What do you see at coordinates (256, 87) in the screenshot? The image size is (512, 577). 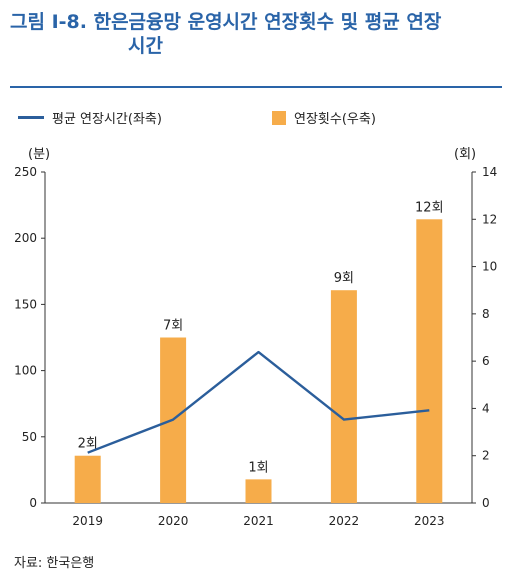 I see `title-divider` at bounding box center [256, 87].